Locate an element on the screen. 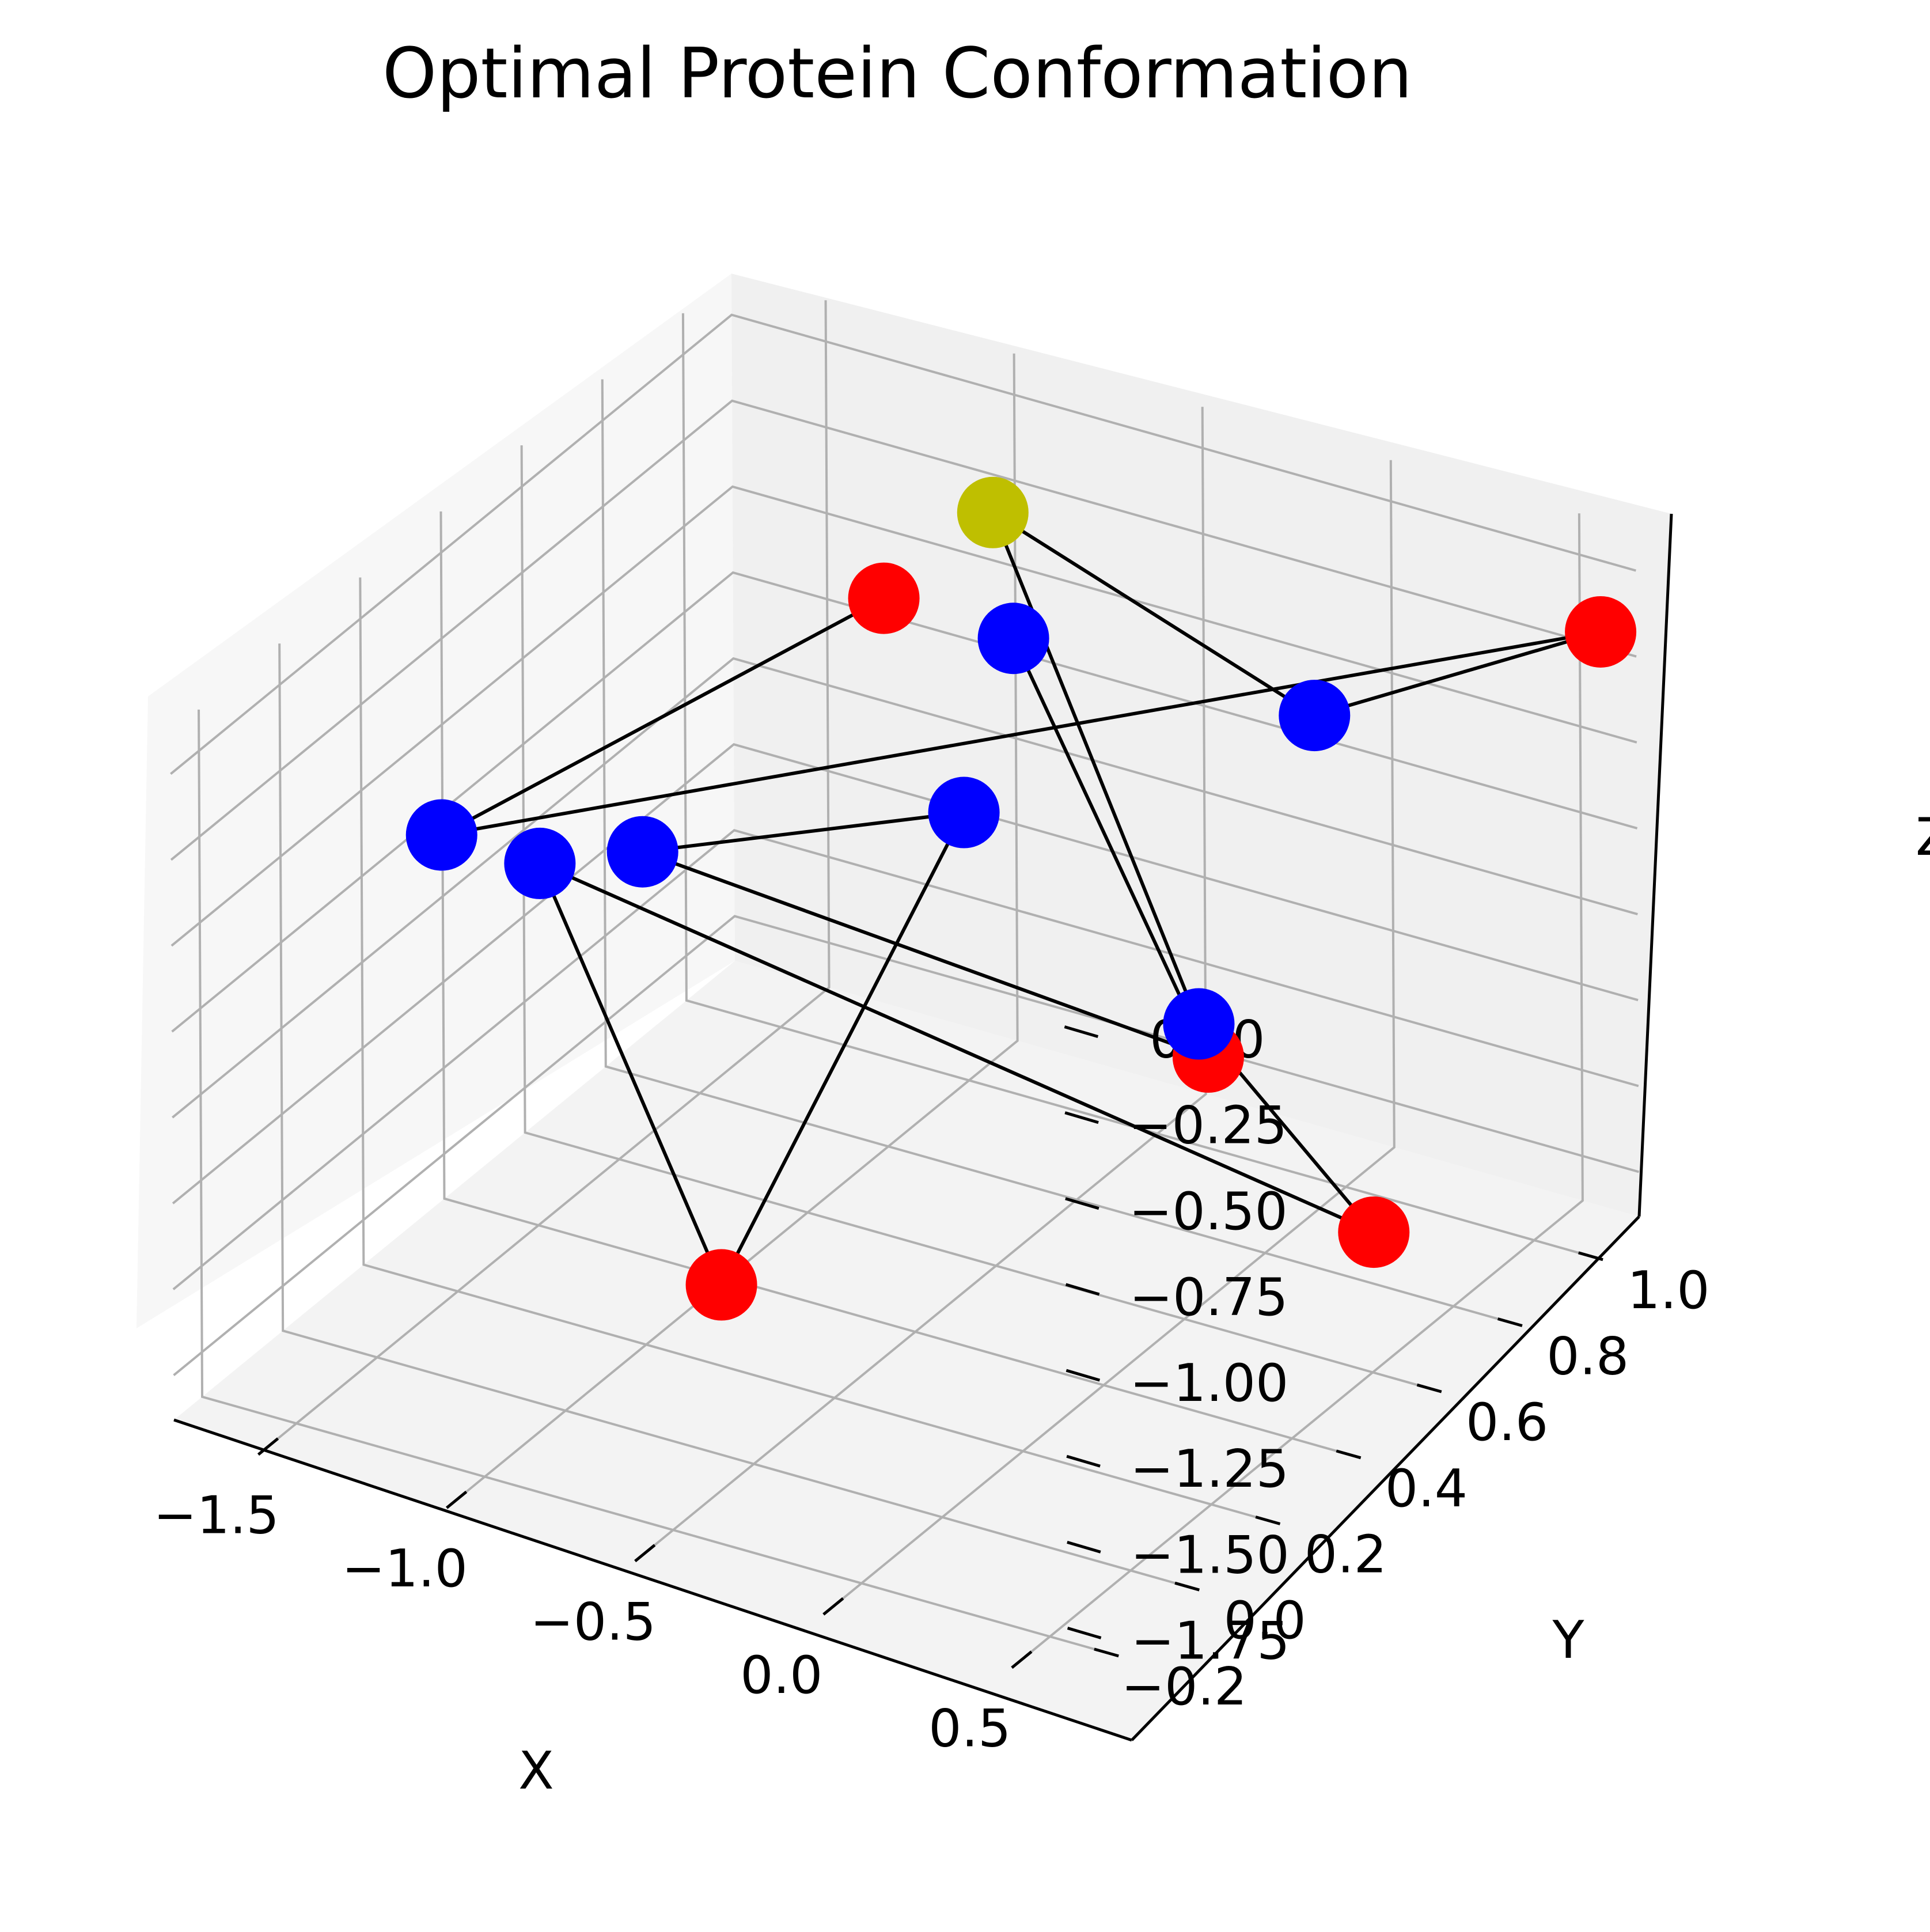  y-axis-line is located at coordinates (1386, 1478).